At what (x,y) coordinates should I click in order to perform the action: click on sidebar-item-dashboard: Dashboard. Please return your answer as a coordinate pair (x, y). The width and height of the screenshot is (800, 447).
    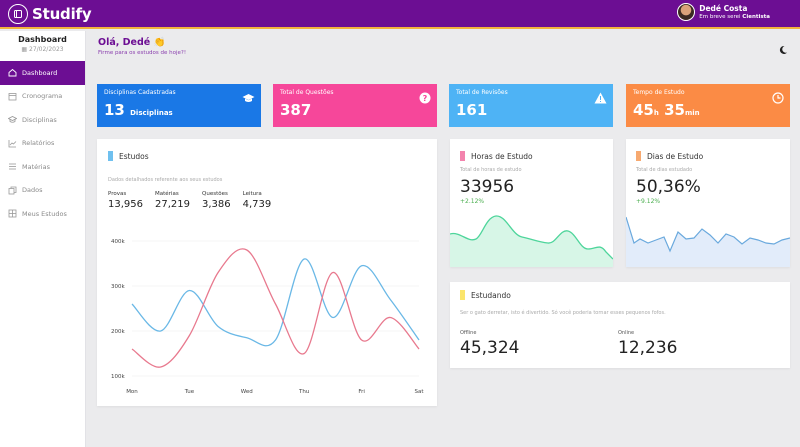
    Looking at the image, I should click on (42, 73).